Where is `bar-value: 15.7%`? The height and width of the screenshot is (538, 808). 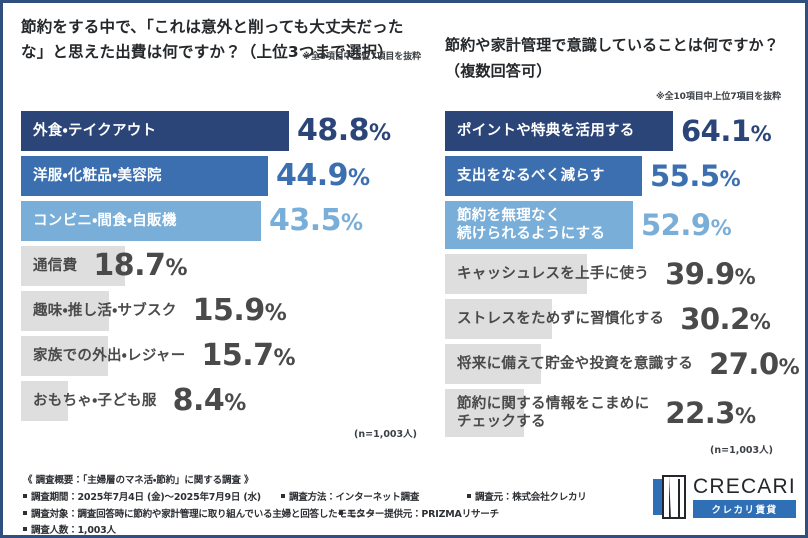
bar-value: 15.7% is located at coordinates (248, 355).